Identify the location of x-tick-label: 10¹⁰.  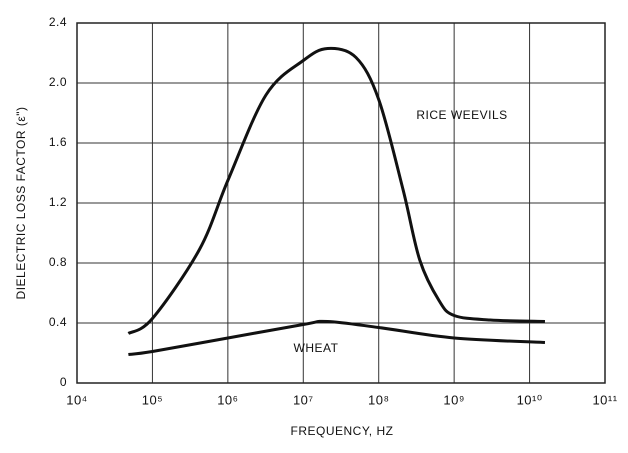
(530, 399).